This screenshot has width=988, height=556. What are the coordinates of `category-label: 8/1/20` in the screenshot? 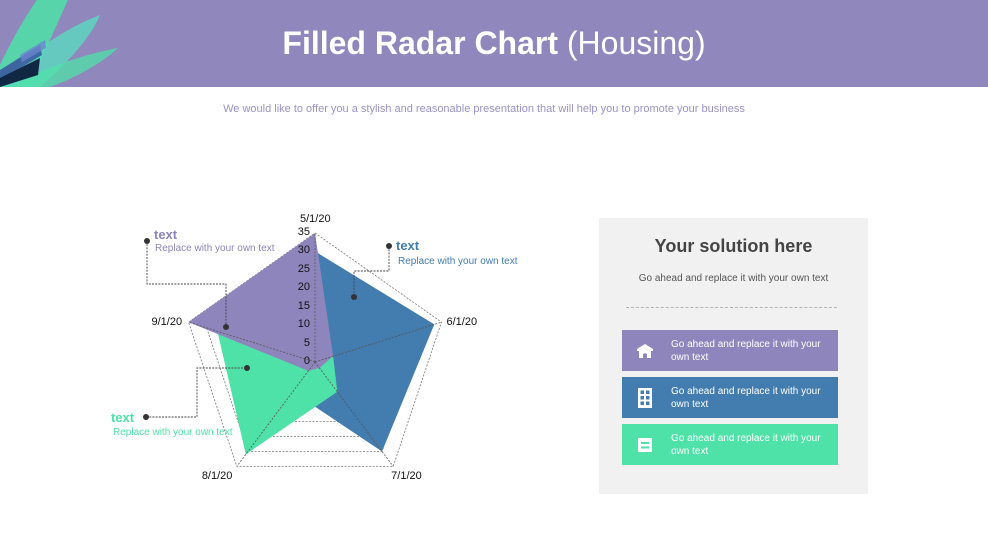 It's located at (217, 476).